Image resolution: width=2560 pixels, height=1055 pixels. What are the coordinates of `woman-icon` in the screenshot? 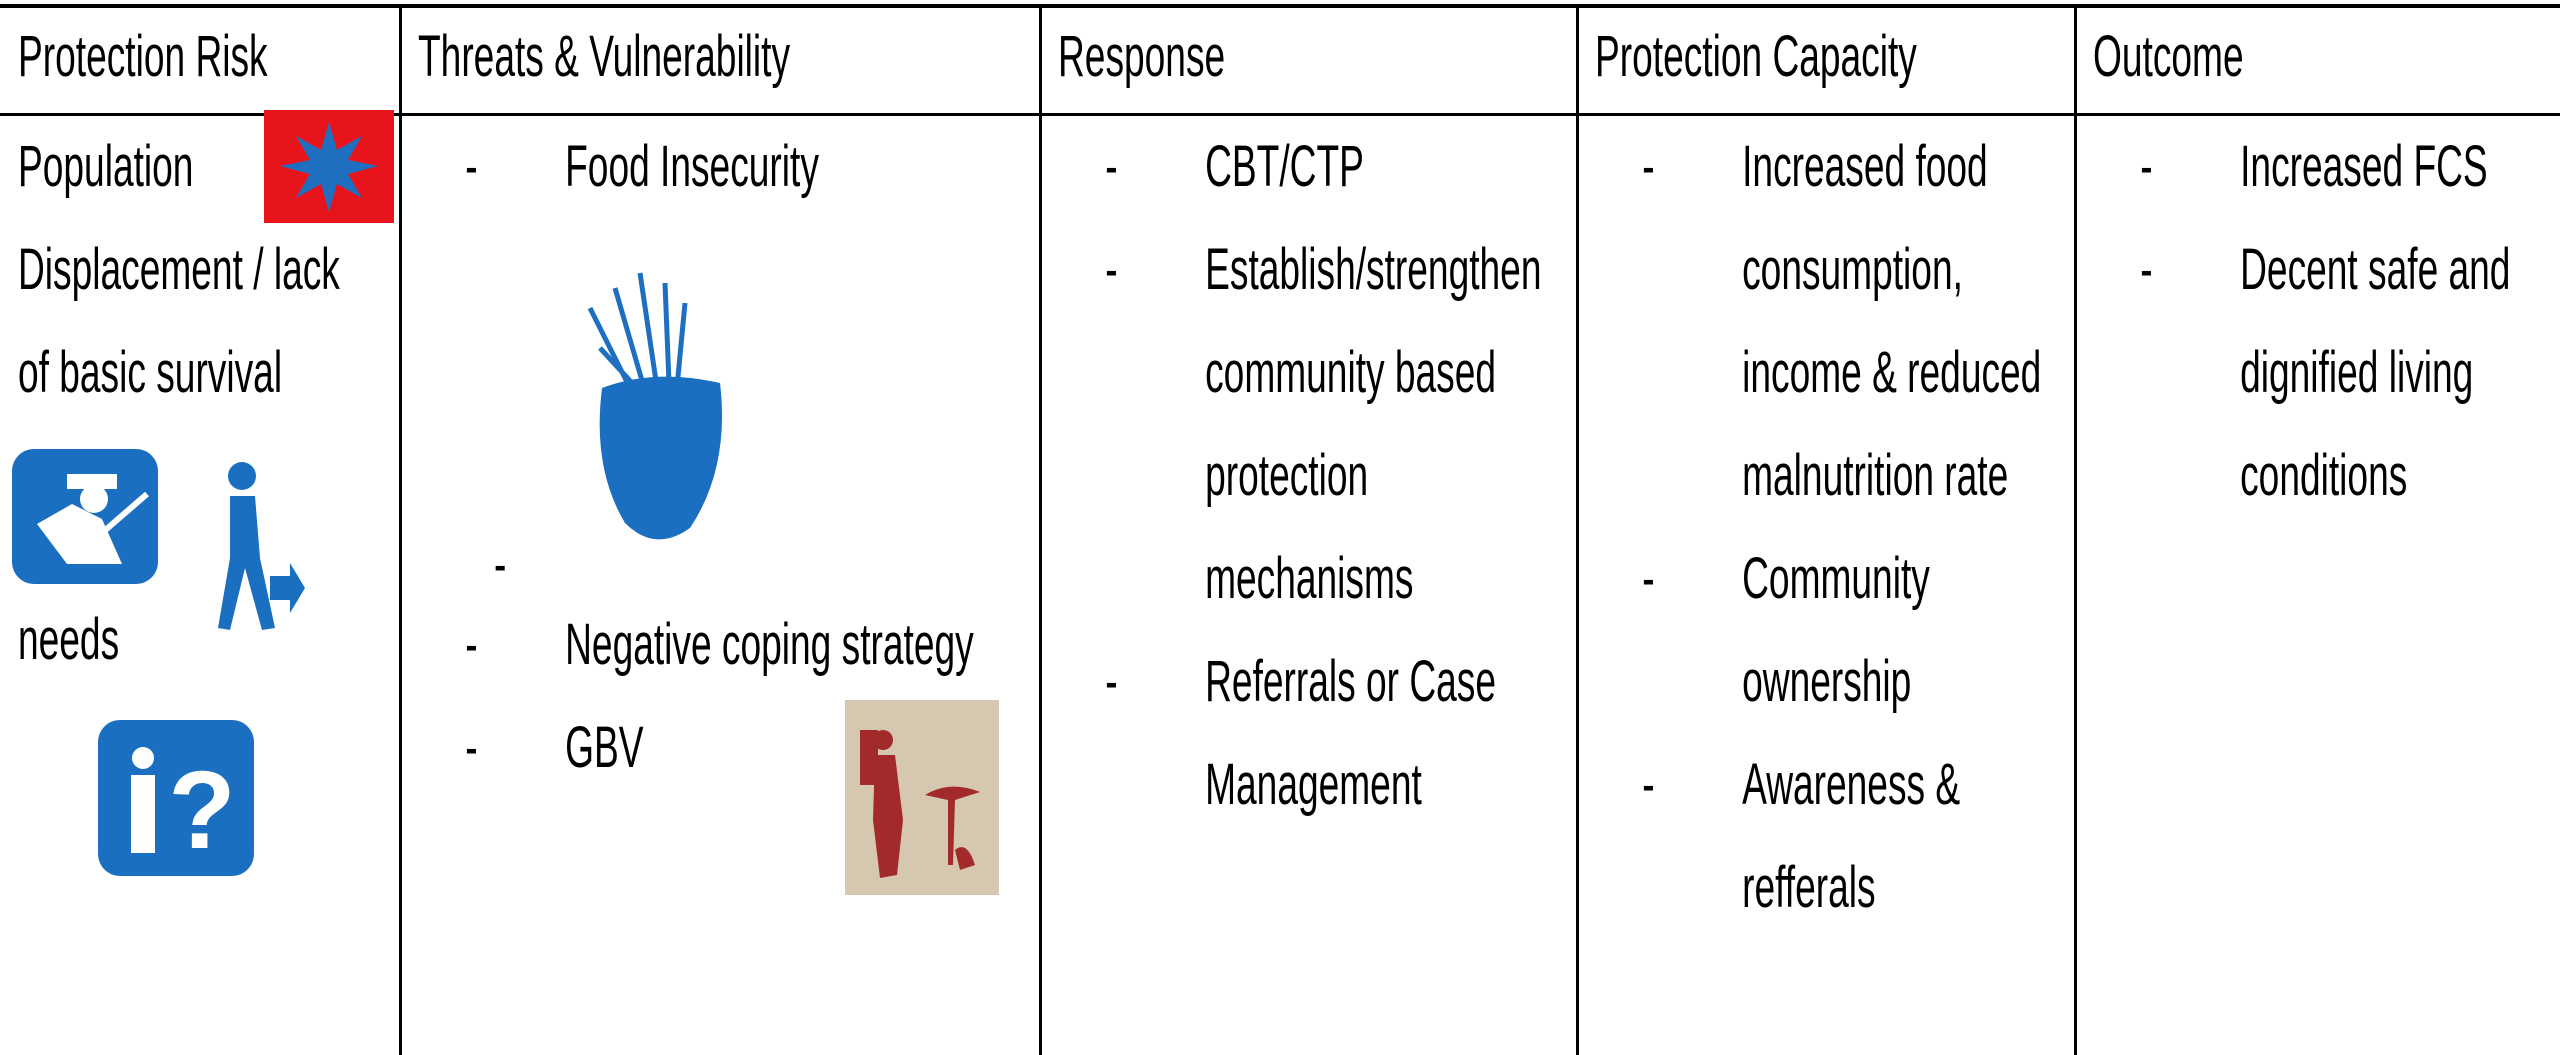 It's located at (922, 797).